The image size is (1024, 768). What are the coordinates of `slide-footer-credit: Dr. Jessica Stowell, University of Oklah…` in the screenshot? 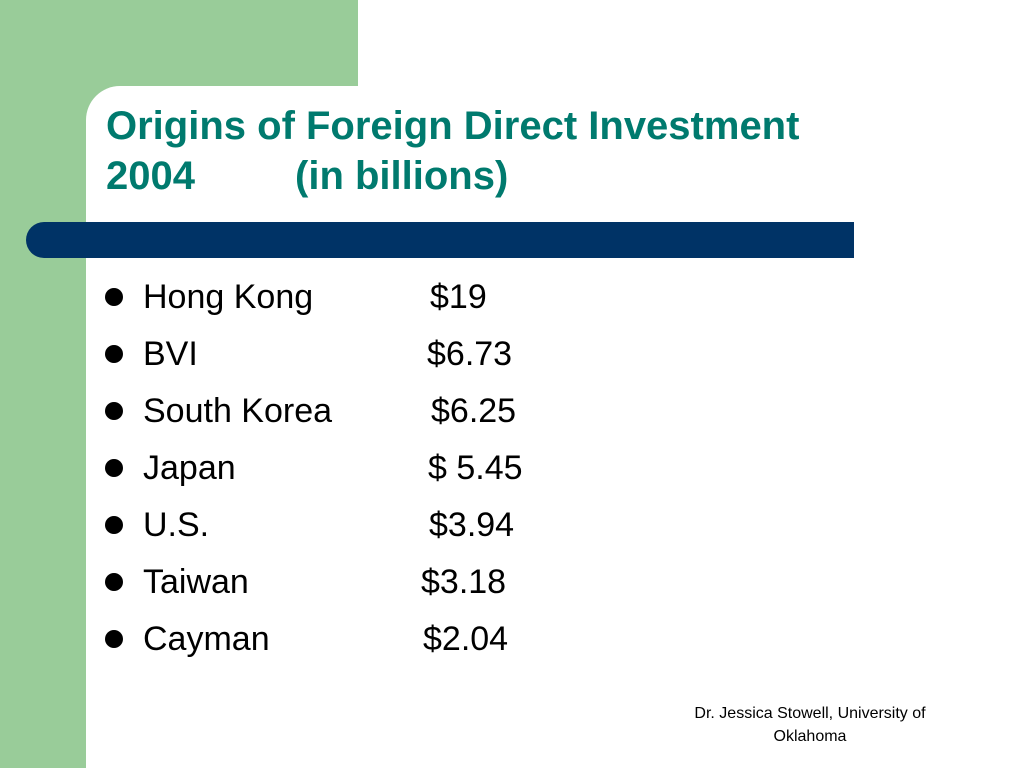 It's located at (810, 725).